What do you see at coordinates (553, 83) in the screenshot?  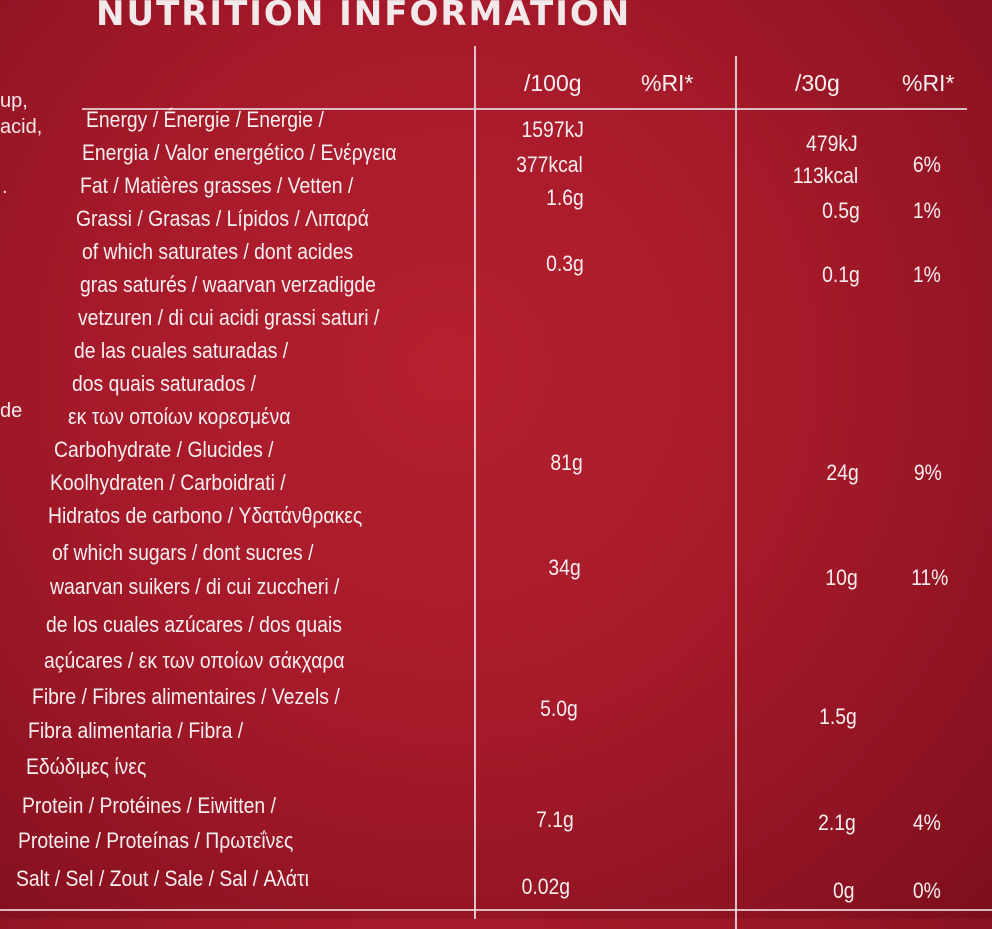 I see `header-per-100g: /100g` at bounding box center [553, 83].